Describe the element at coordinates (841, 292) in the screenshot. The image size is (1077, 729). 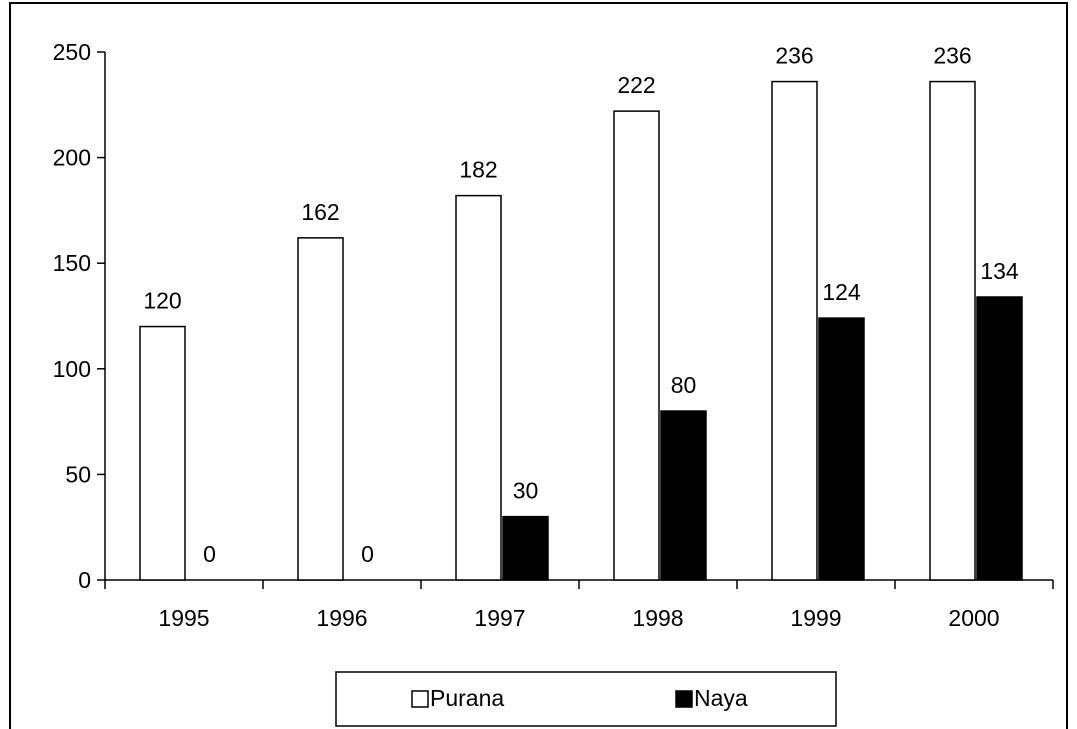
I see `data-label-naya: 124` at that location.